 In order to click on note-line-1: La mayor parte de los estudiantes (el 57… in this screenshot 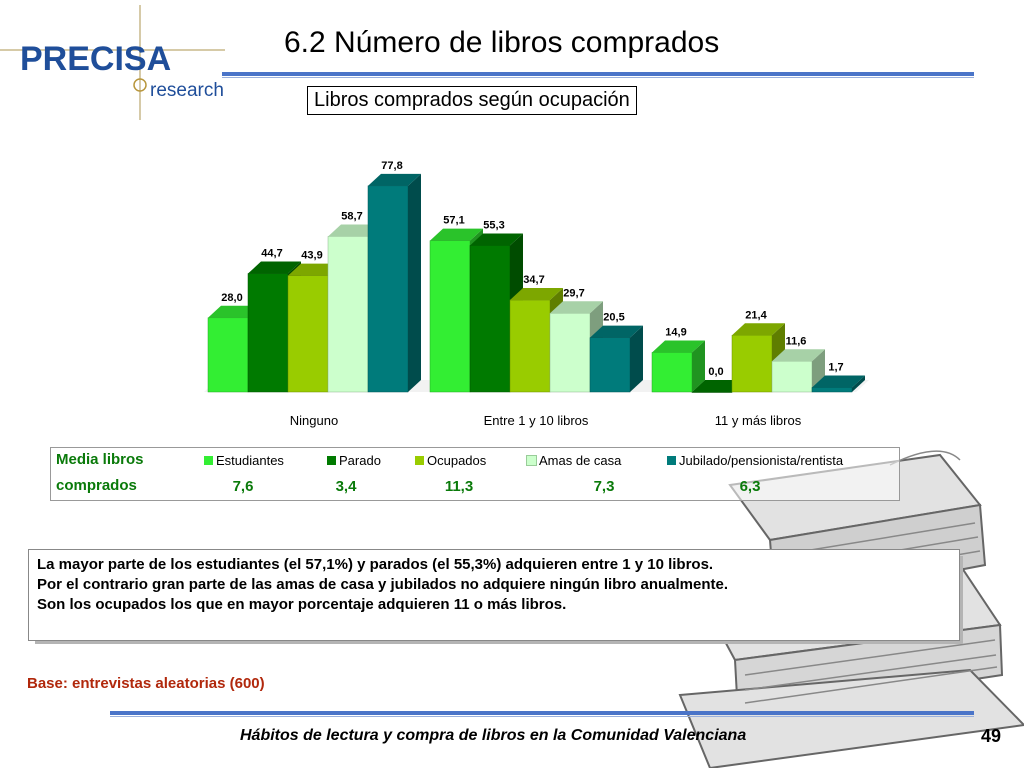, I will do `click(375, 564)`.